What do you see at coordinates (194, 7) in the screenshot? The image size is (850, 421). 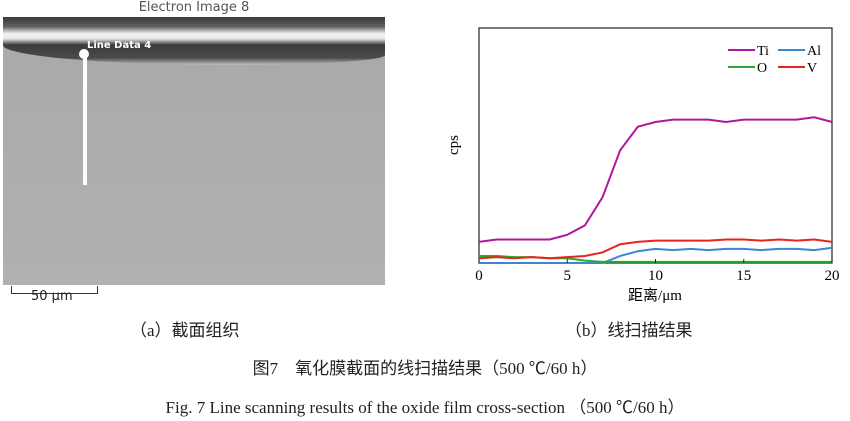 I see `sem-title: Electron Image 8` at bounding box center [194, 7].